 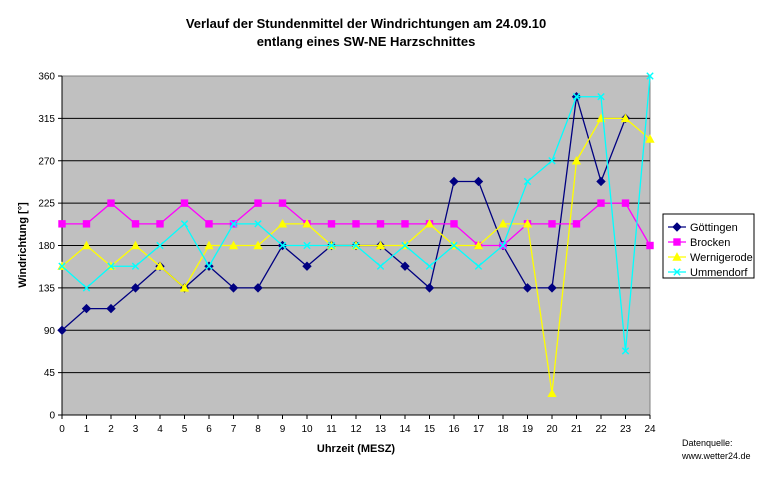 I want to click on x-tick-label: 6, so click(x=209, y=429).